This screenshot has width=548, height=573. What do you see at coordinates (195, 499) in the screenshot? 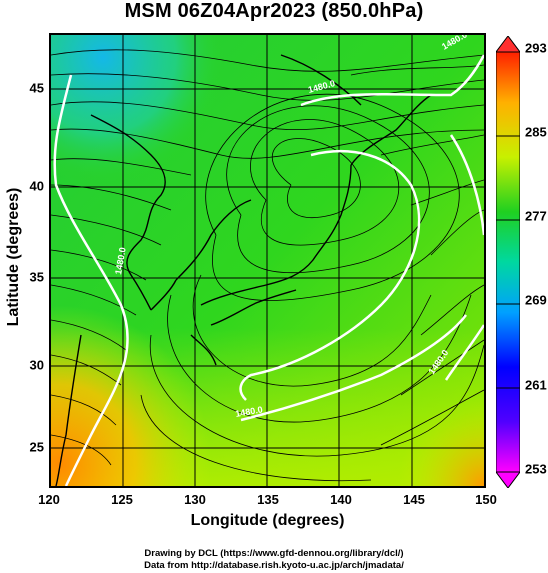
I see `x-tick-label: 130` at bounding box center [195, 499].